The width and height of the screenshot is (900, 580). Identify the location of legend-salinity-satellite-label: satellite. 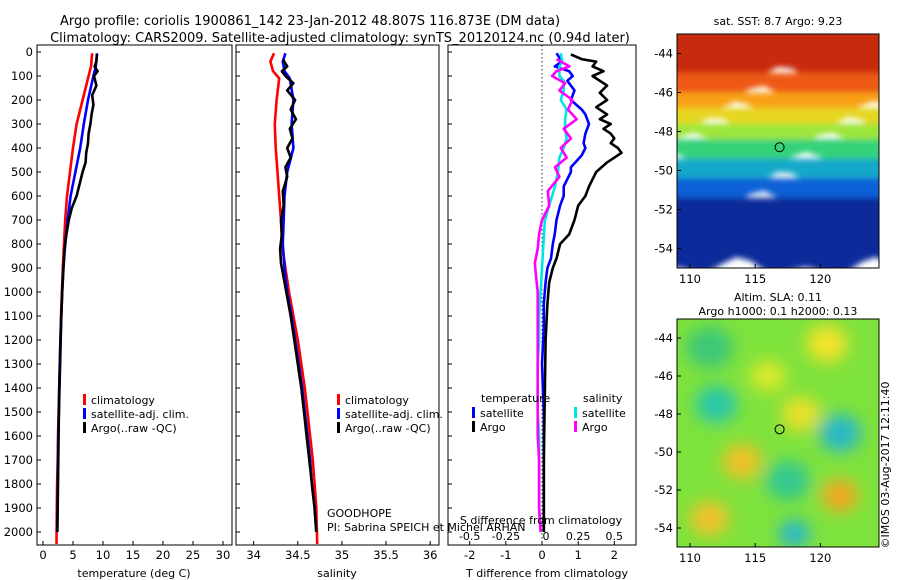
(604, 413).